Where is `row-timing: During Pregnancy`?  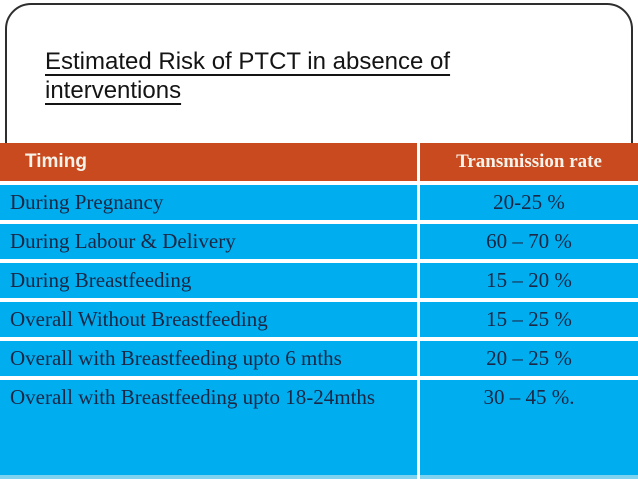 row-timing: During Pregnancy is located at coordinates (87, 202).